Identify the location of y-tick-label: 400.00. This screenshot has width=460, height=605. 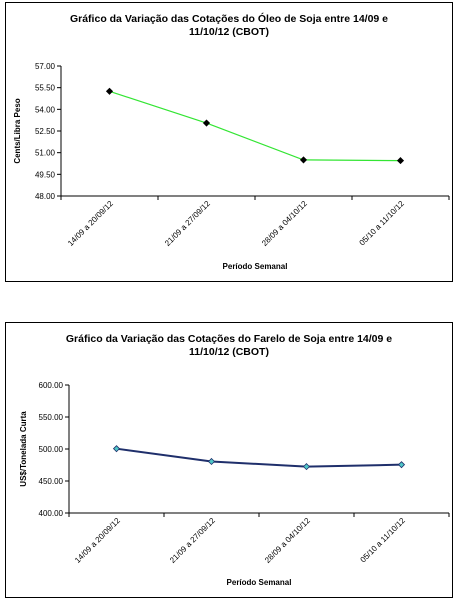
(51, 513).